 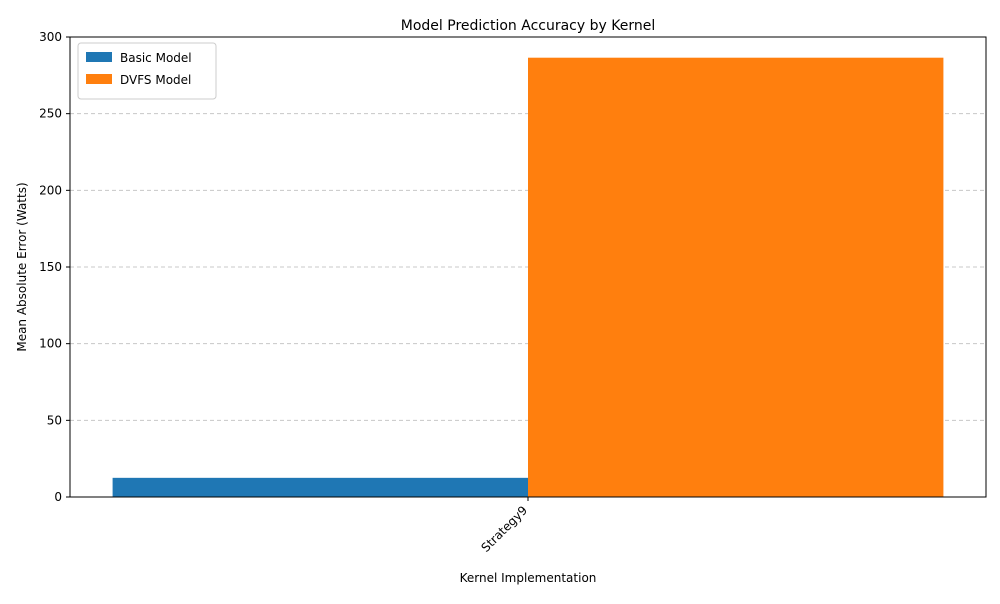 What do you see at coordinates (320, 487) in the screenshot?
I see `bar-basic-model: Basic Model: 12.5` at bounding box center [320, 487].